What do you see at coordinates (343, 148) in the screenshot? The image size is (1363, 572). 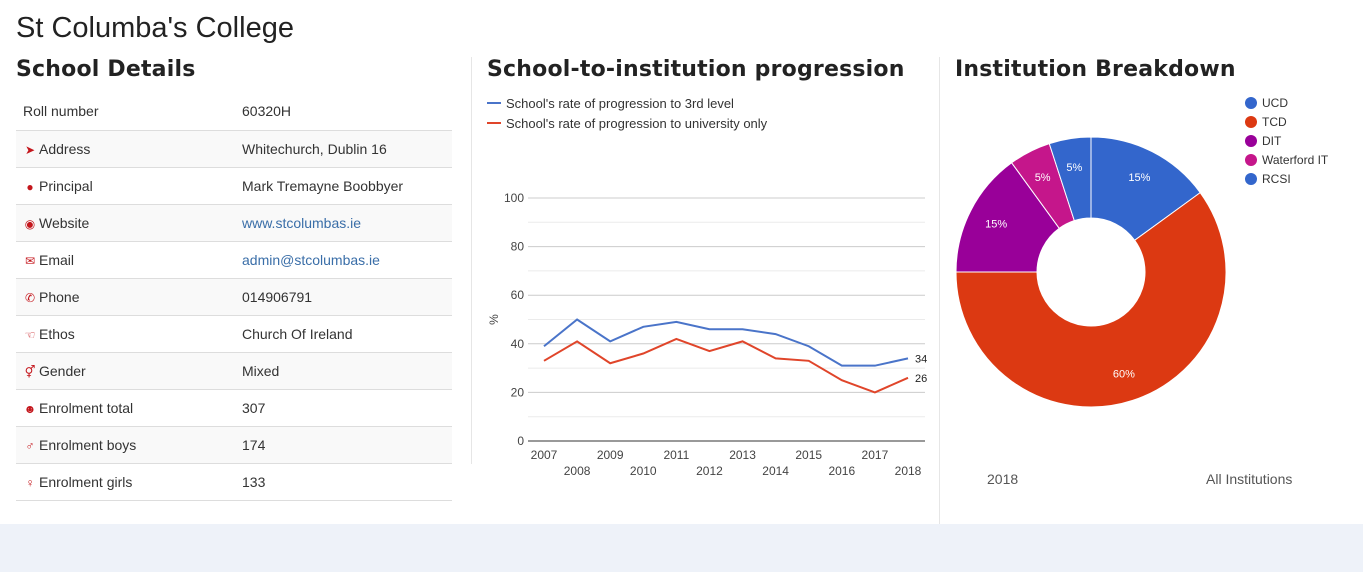 I see `details-value-cell: Whitechurch, Dublin 16` at bounding box center [343, 148].